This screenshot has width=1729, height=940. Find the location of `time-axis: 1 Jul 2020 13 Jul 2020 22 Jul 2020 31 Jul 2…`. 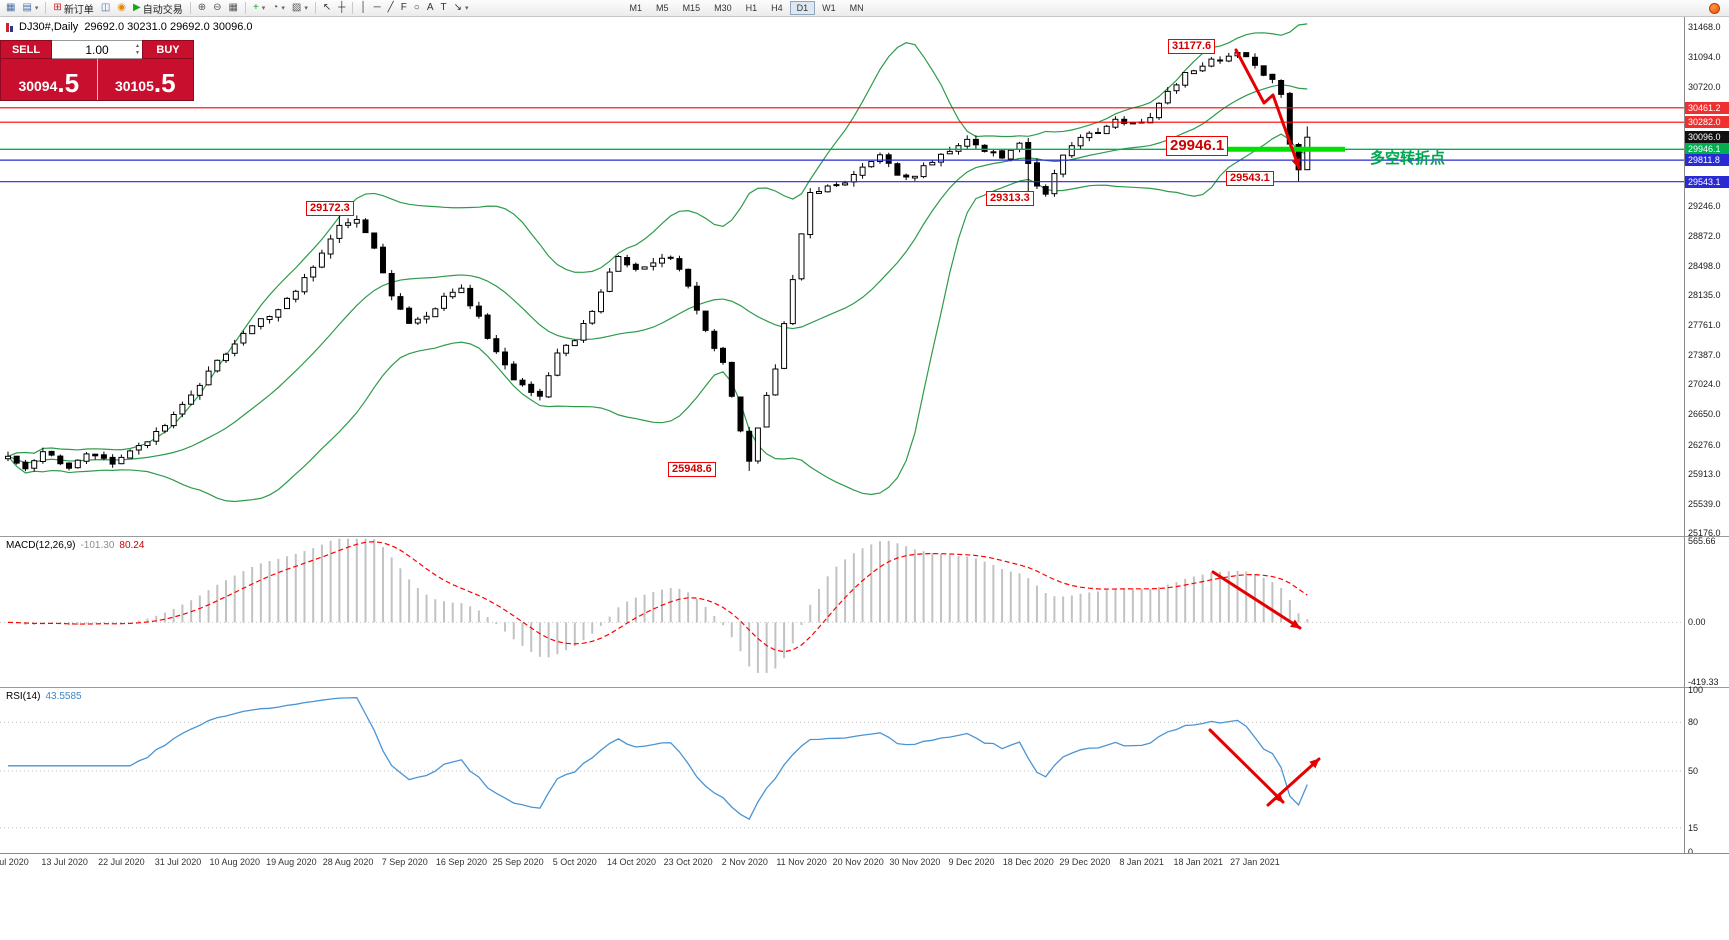

time-axis: 1 Jul 2020 13 Jul 2020 22 Jul 2020 31 Jul 2… is located at coordinates (864, 861).